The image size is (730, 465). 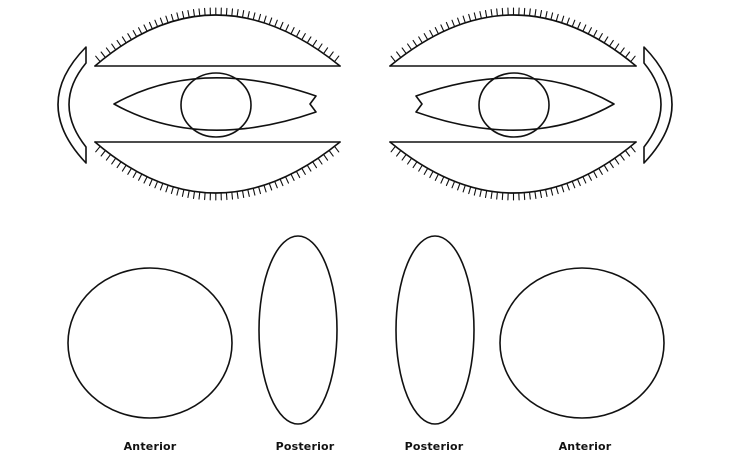 I want to click on left-eye-globe-outline, so click(x=215, y=104).